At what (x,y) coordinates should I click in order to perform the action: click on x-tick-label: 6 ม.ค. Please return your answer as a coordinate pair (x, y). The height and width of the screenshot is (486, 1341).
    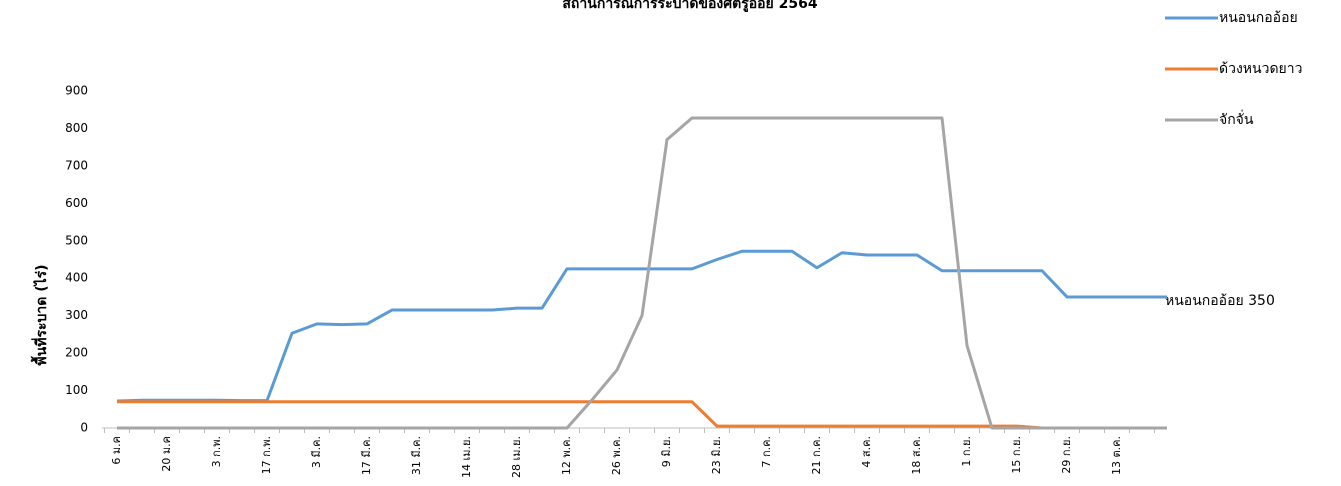
    Looking at the image, I should click on (116, 450).